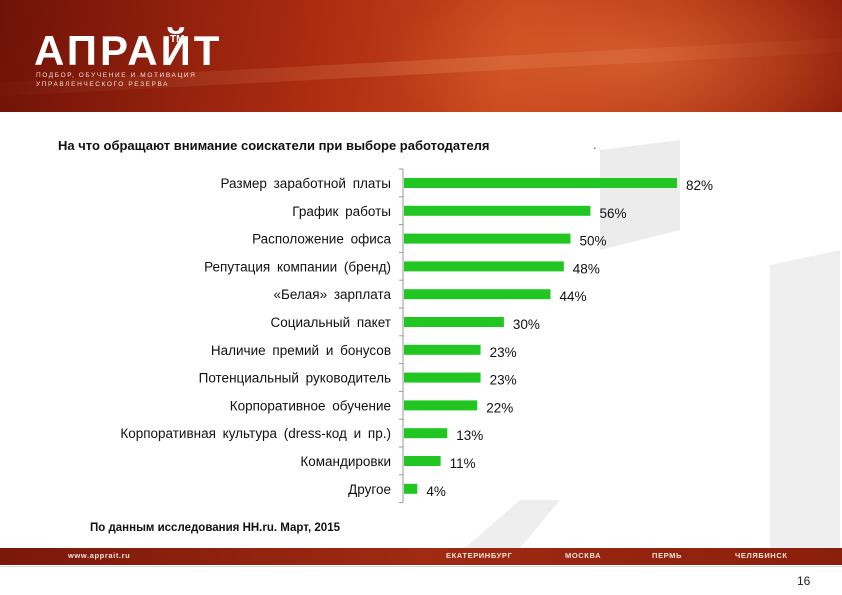 The width and height of the screenshot is (842, 595). I want to click on category-label: Другое, so click(369, 489).